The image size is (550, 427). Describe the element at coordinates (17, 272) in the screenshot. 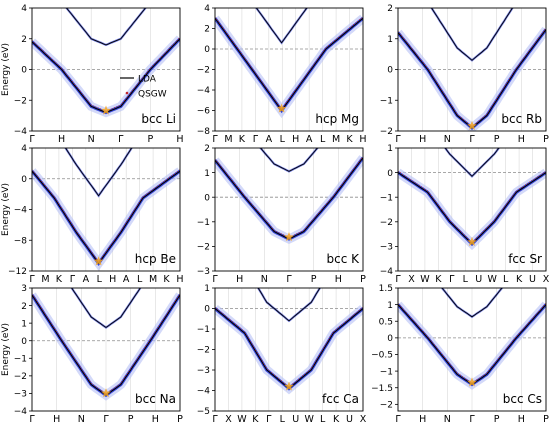

I see `y-tick-label: −12` at that location.